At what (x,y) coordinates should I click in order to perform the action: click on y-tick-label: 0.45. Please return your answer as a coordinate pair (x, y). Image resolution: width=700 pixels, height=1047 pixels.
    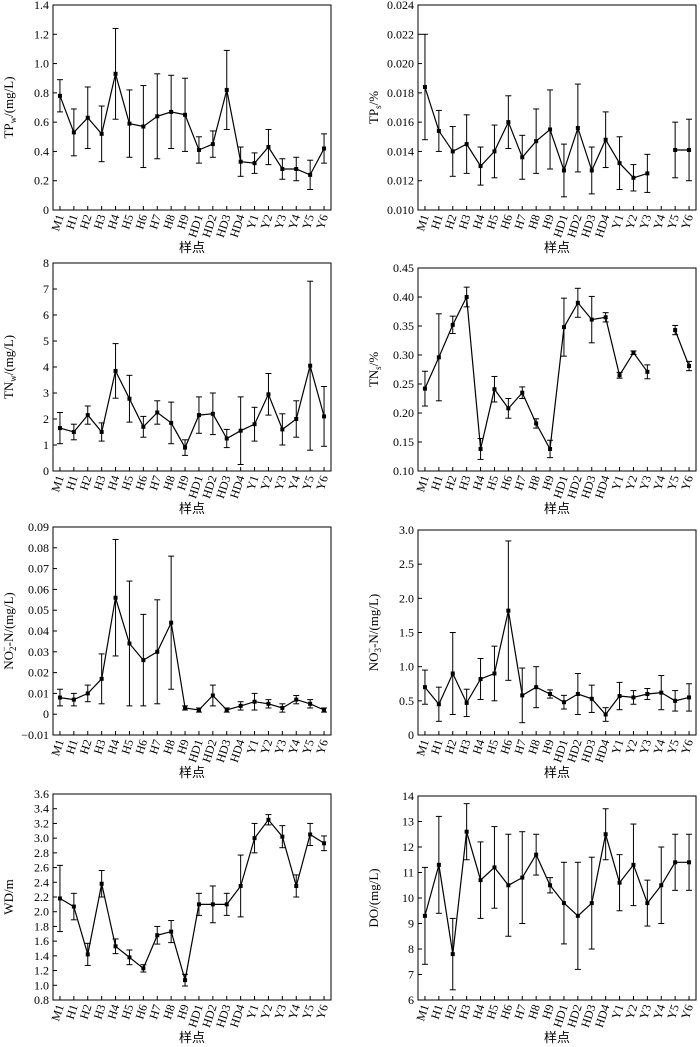
    Looking at the image, I should click on (403, 268).